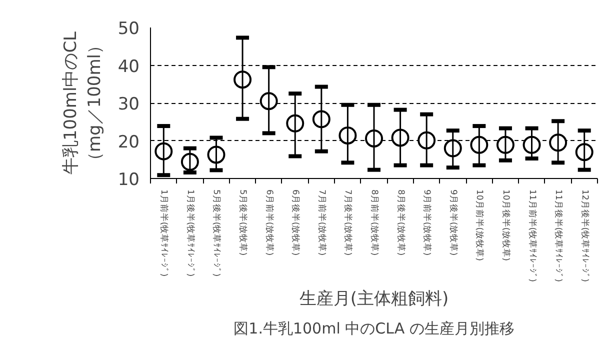 This screenshot has height=343, width=608. What do you see at coordinates (322, 223) in the screenshot?
I see `x-tick-label: 7月前半(放牧草)` at bounding box center [322, 223].